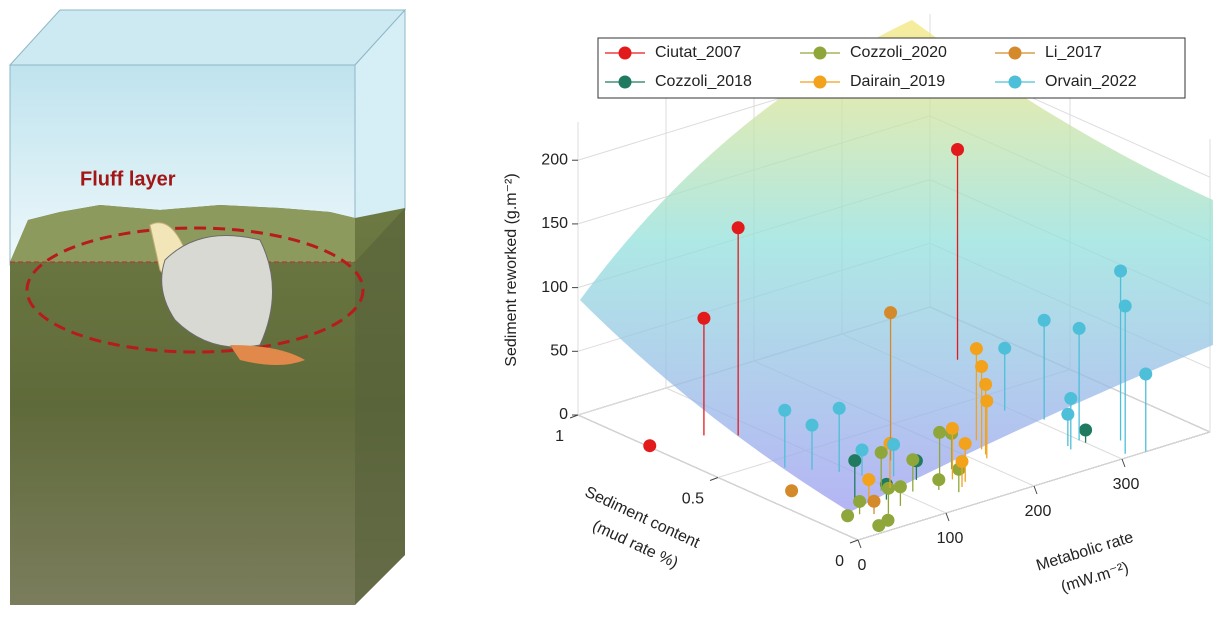 The height and width of the screenshot is (618, 1213). What do you see at coordinates (1073, 52) in the screenshot?
I see `legend-label: Li_2017` at bounding box center [1073, 52].